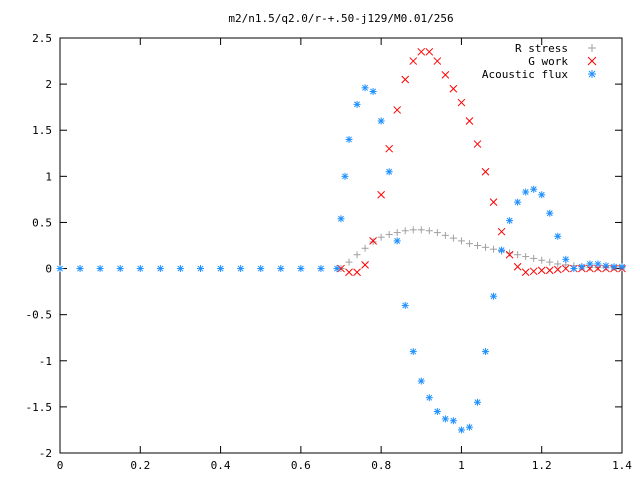 The image size is (640, 480). I want to click on legend-label: R stress, so click(541, 48).